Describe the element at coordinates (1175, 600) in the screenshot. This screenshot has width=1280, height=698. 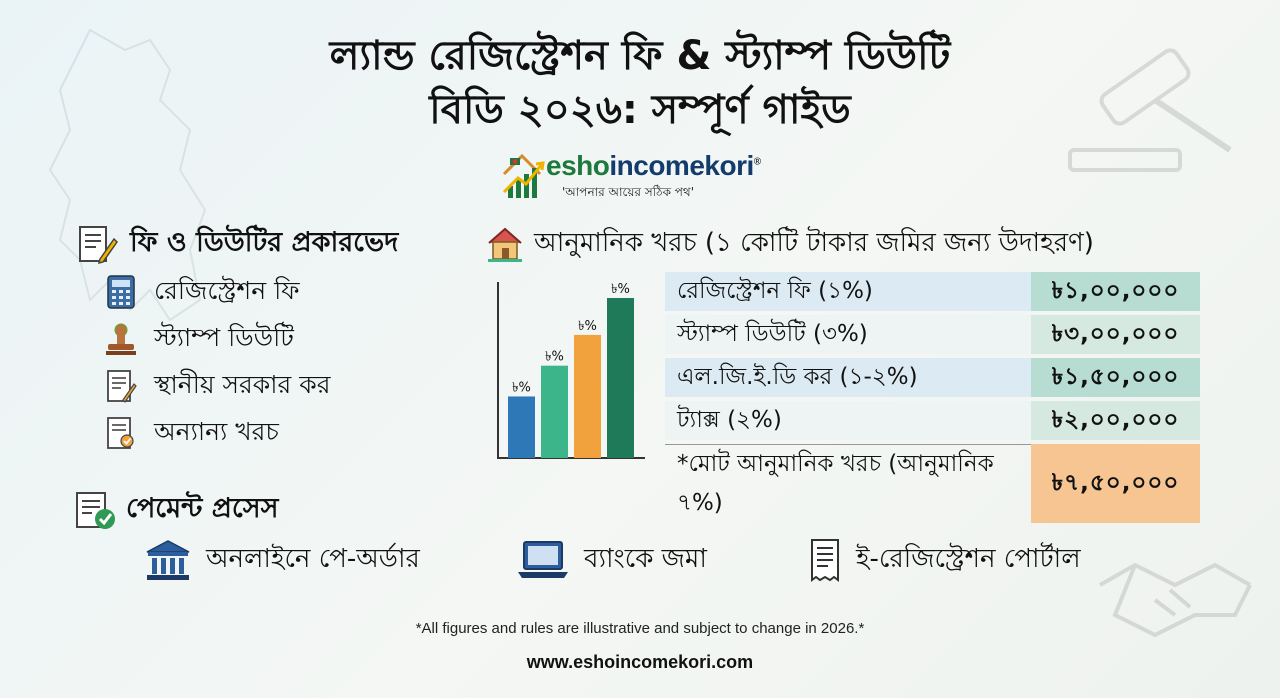
I see `handshake-icon` at that location.